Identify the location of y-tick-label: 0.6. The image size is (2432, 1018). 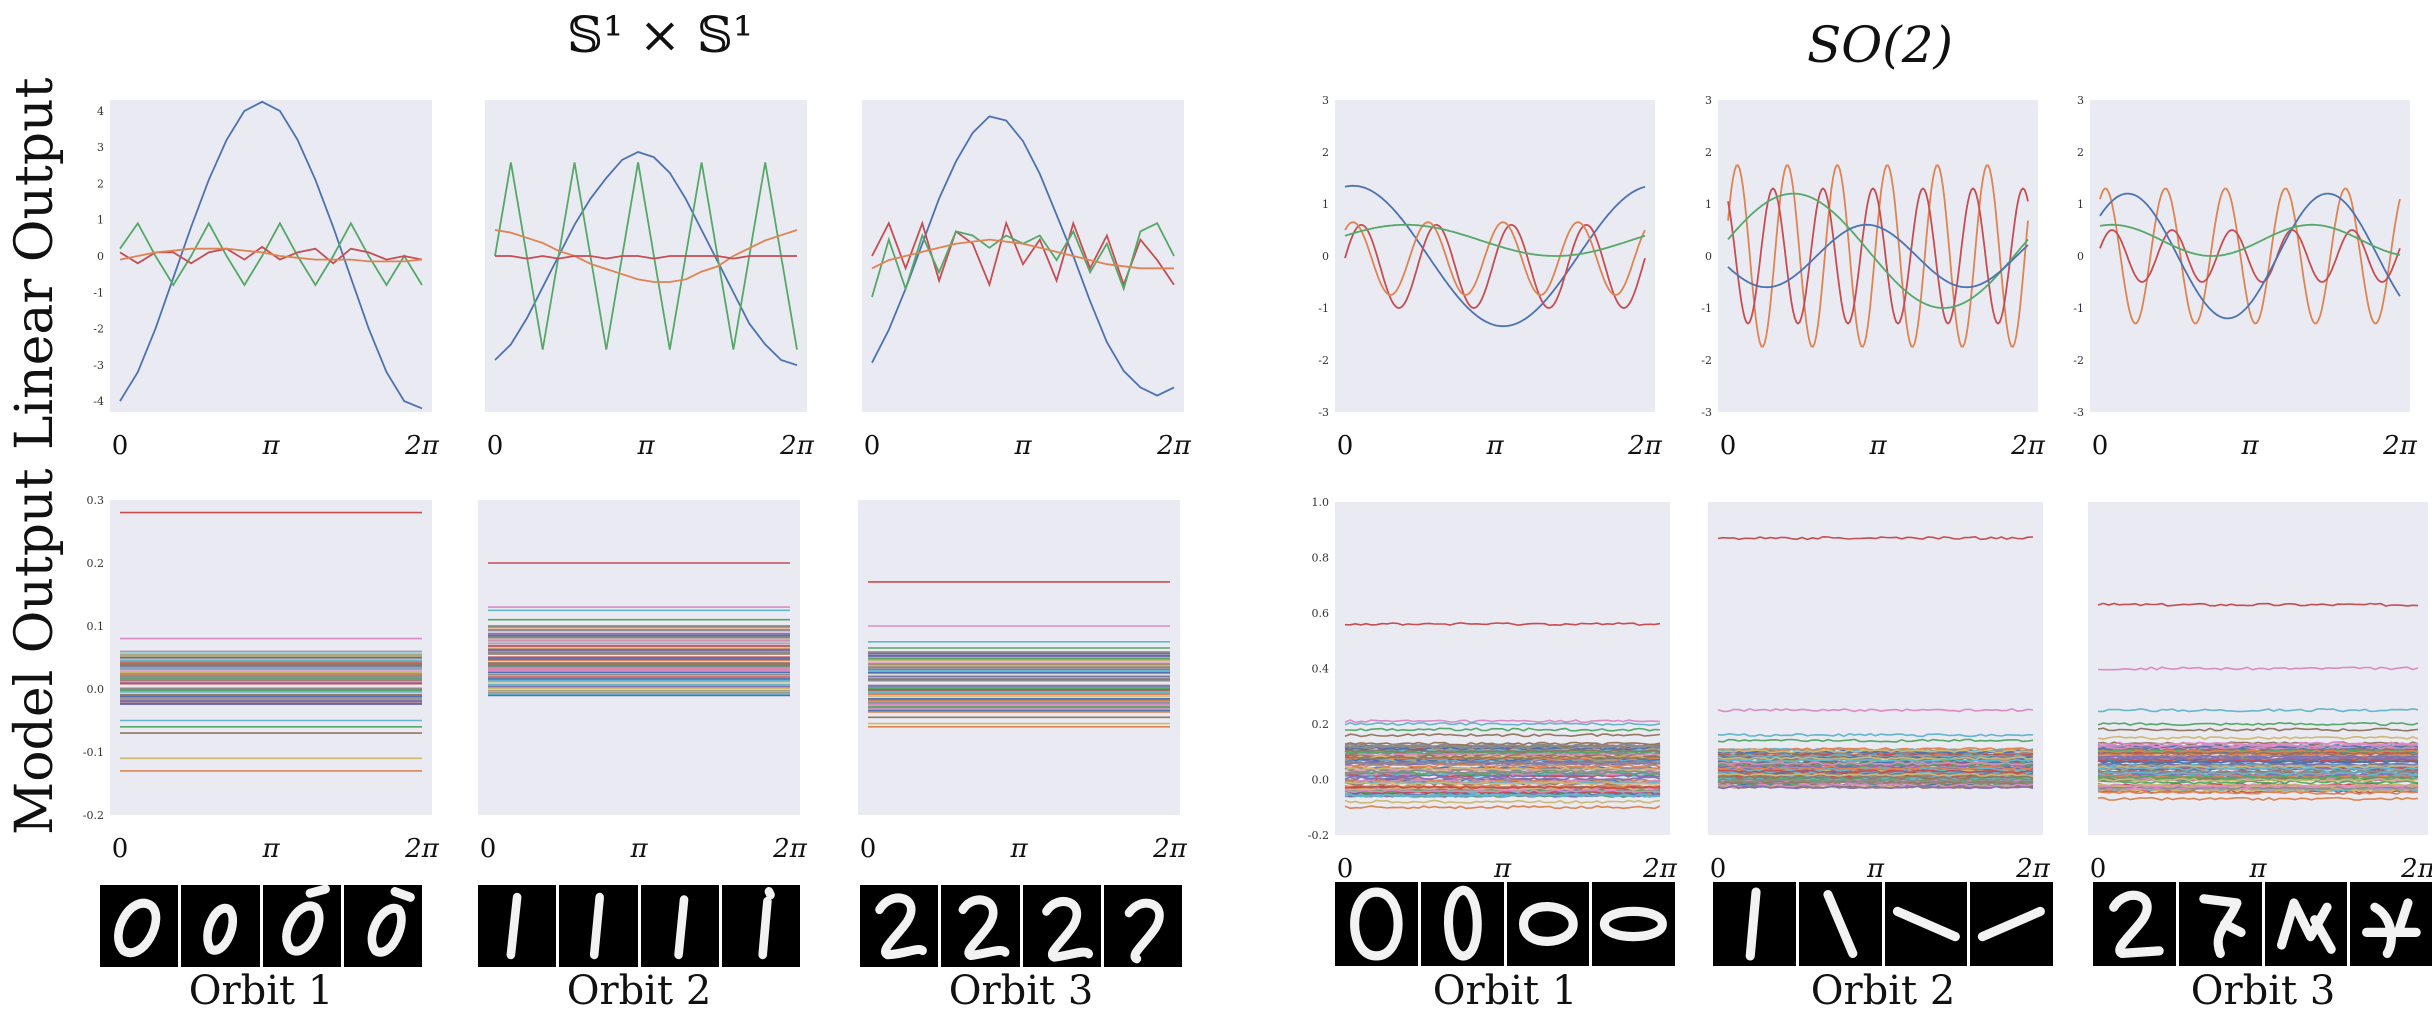
(1321, 613).